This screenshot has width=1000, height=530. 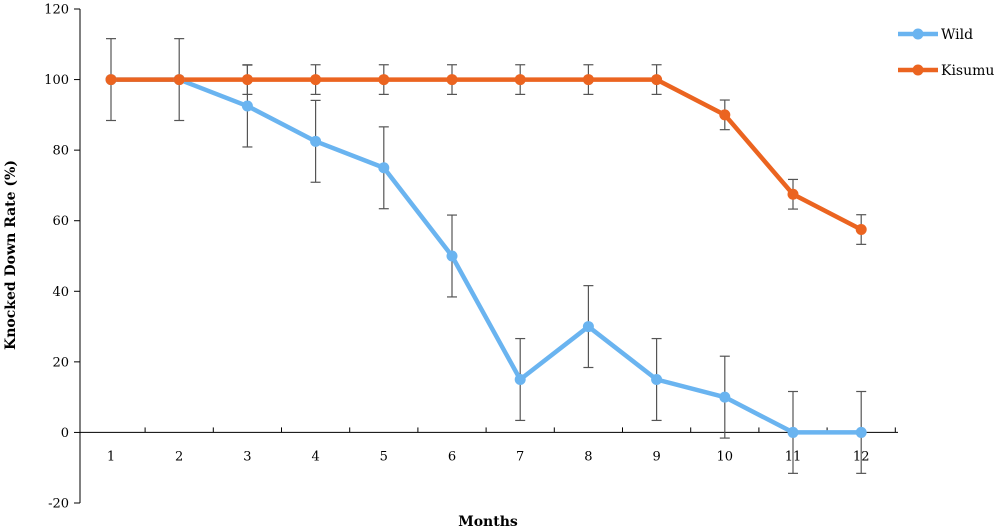 What do you see at coordinates (384, 456) in the screenshot?
I see `x-tick-label: 5` at bounding box center [384, 456].